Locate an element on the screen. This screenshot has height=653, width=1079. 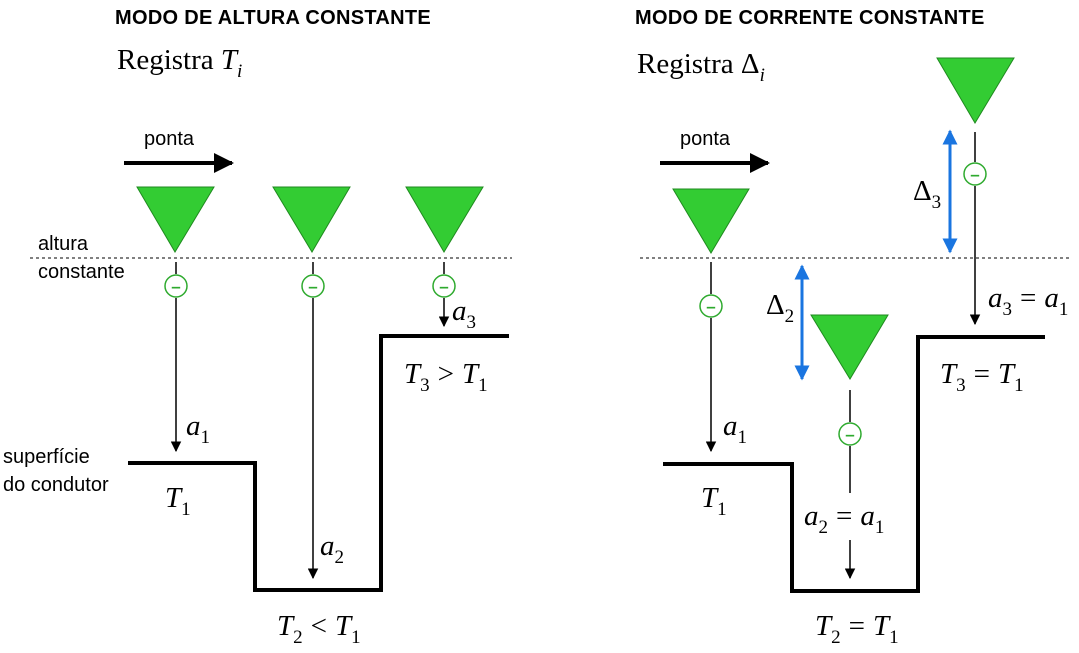
height-label-line2: constante is located at coordinates (81, 272).